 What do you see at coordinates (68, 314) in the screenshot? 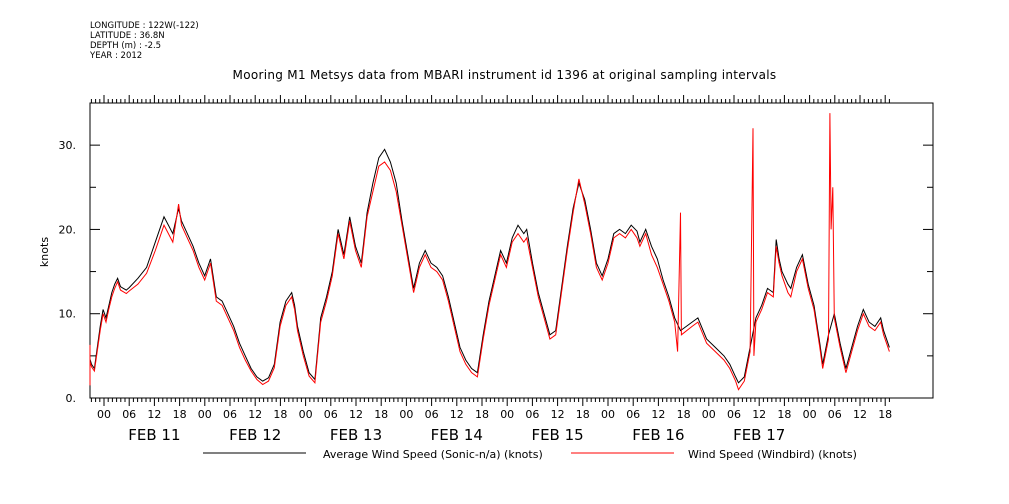
I see `y-tick-label: 10.` at bounding box center [68, 314].